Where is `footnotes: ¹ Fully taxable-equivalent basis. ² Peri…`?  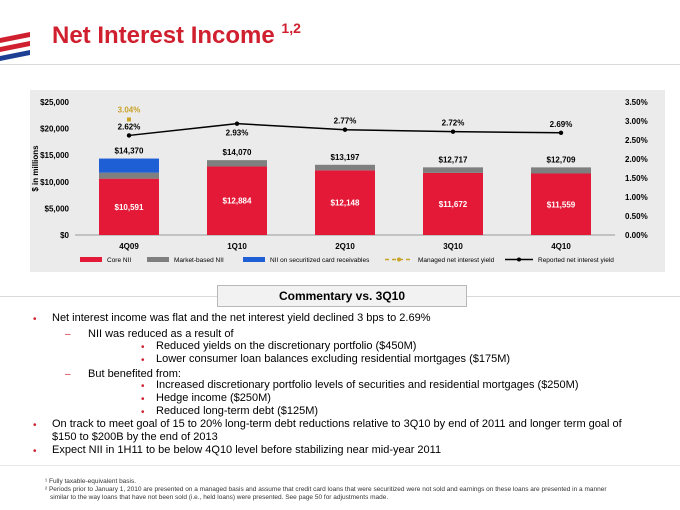 footnotes: ¹ Fully taxable-equivalent basis. ² Peri… is located at coordinates (326, 490).